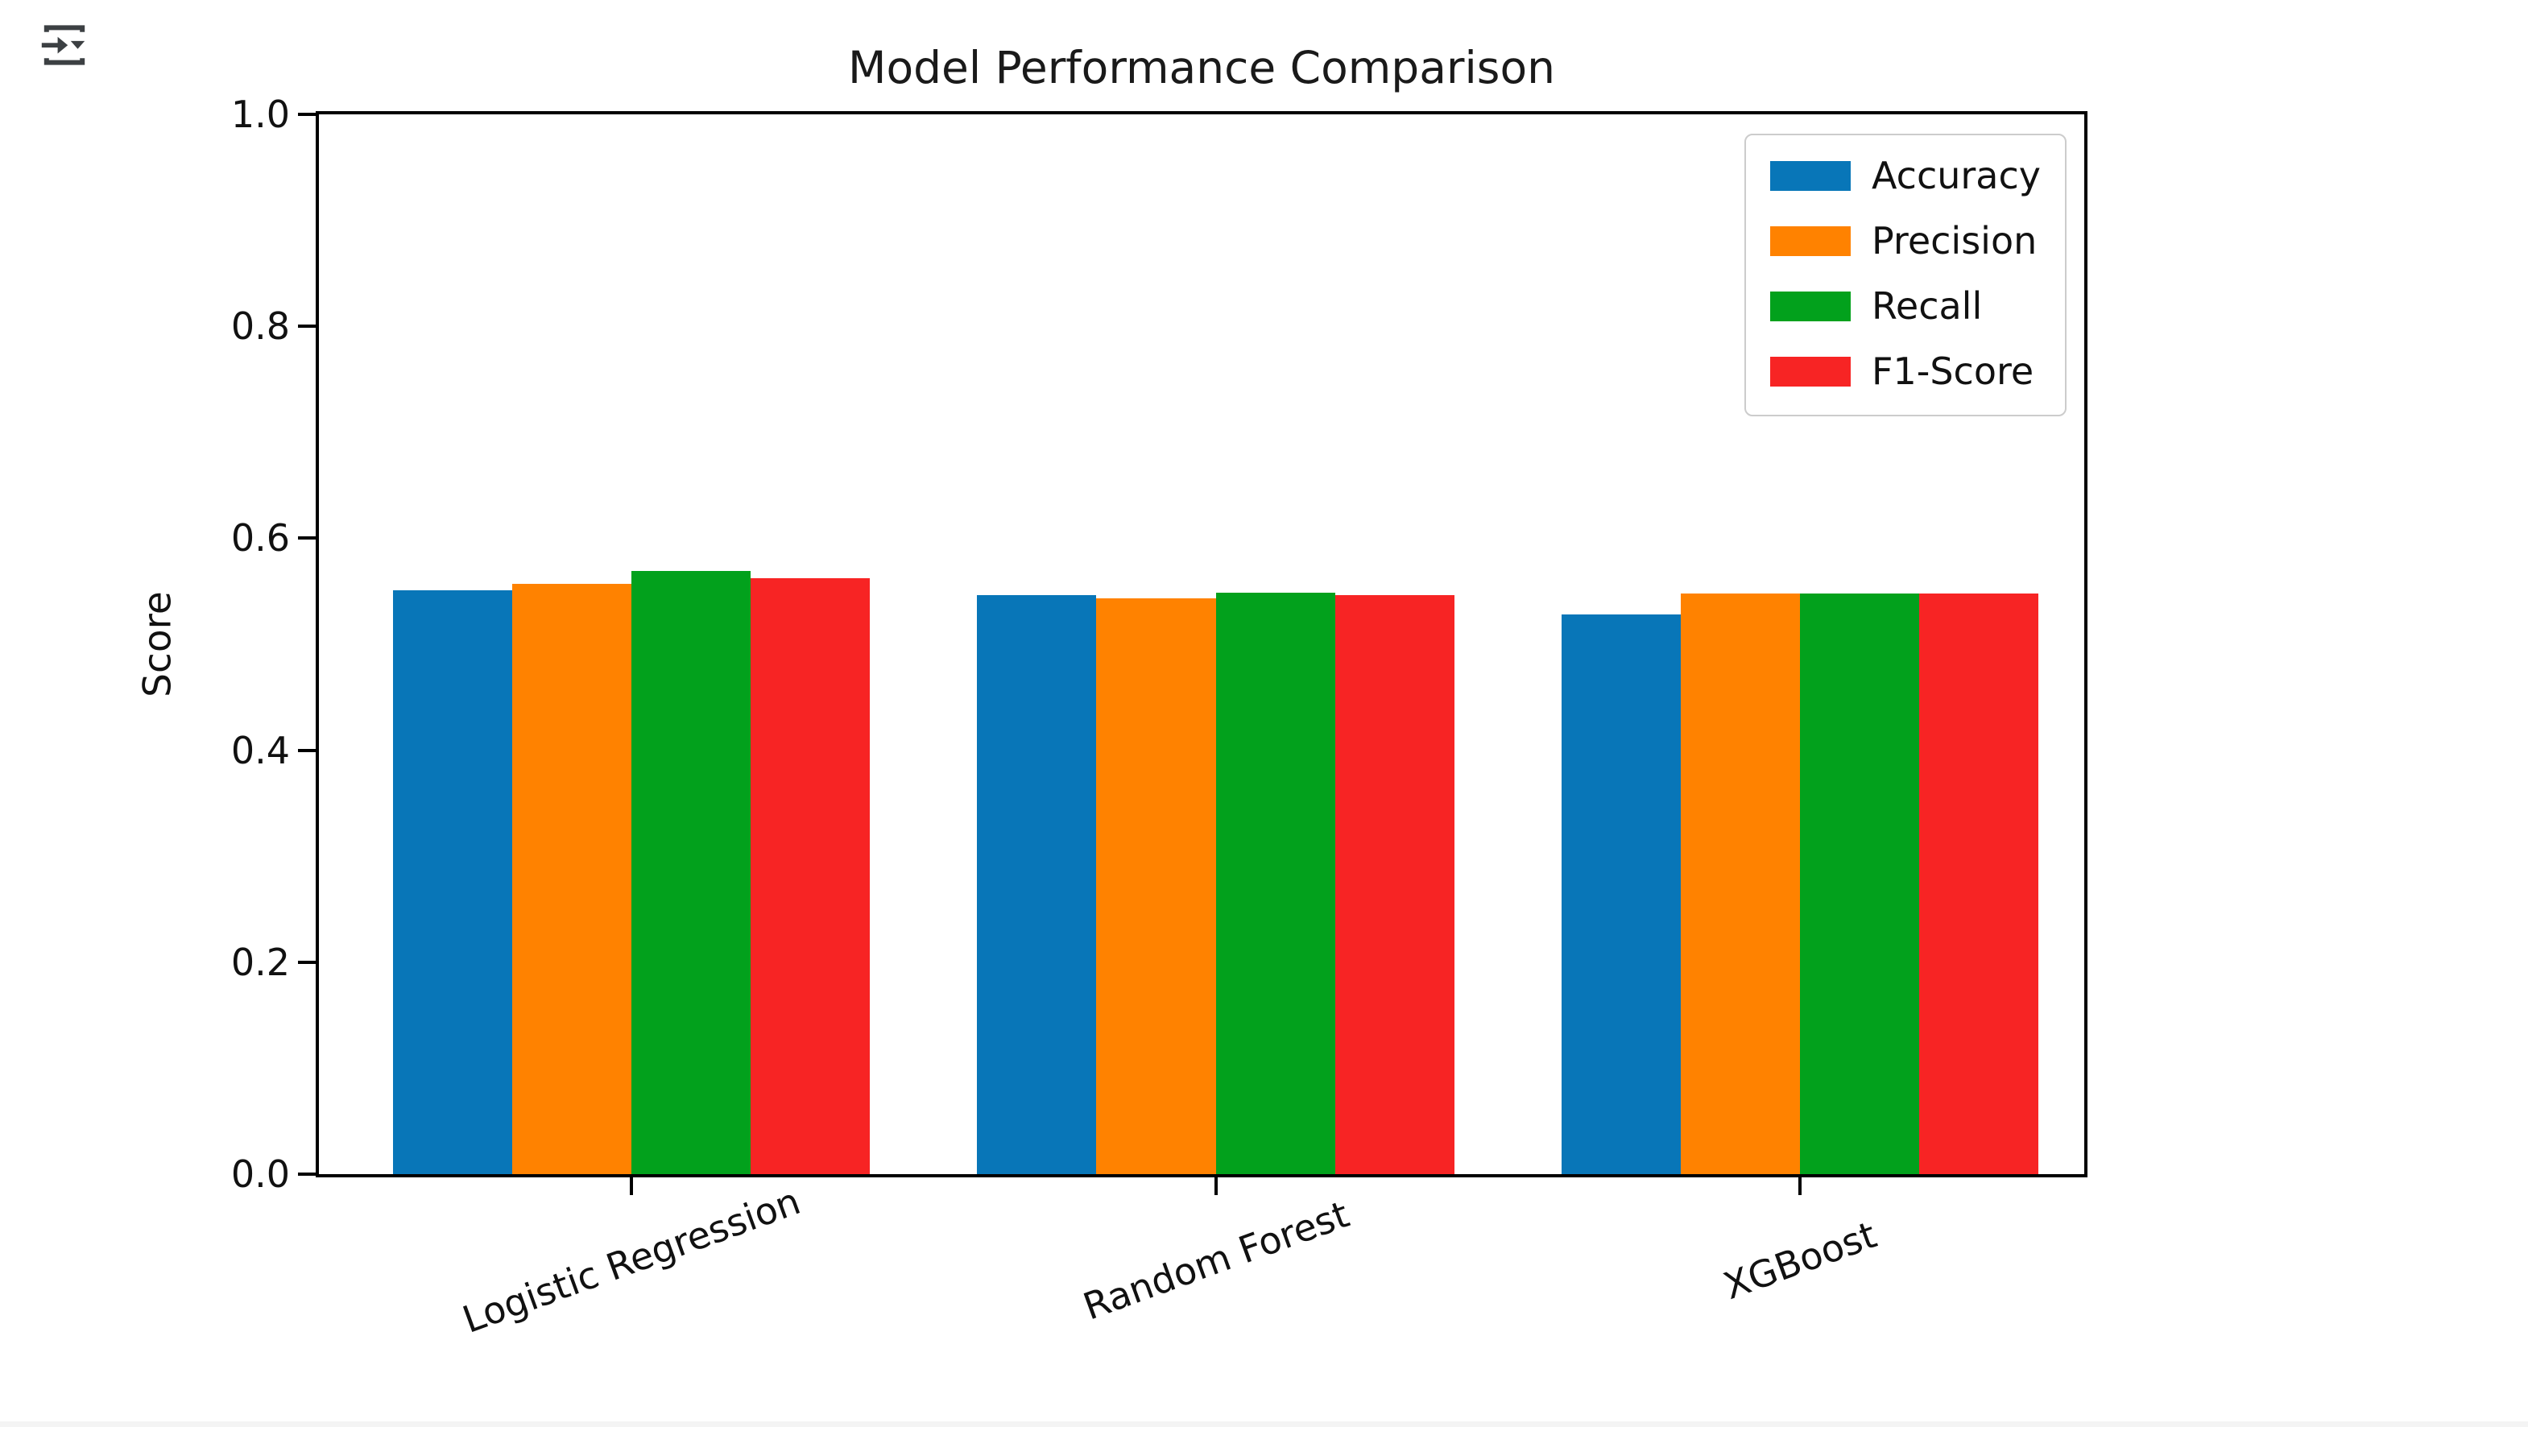  Describe the element at coordinates (1740, 883) in the screenshot. I see `bar-precision-xgboost` at that location.